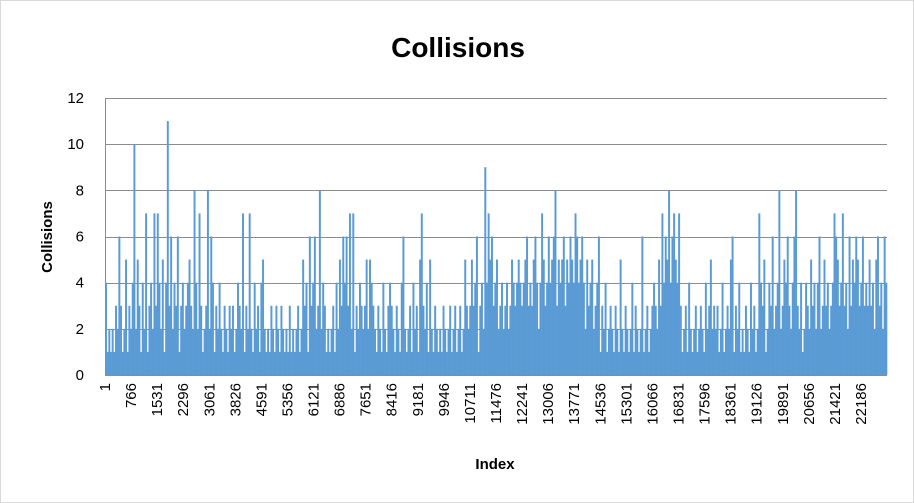 This screenshot has height=503, width=914. I want to click on x-tick-label: 19891, so click(783, 404).